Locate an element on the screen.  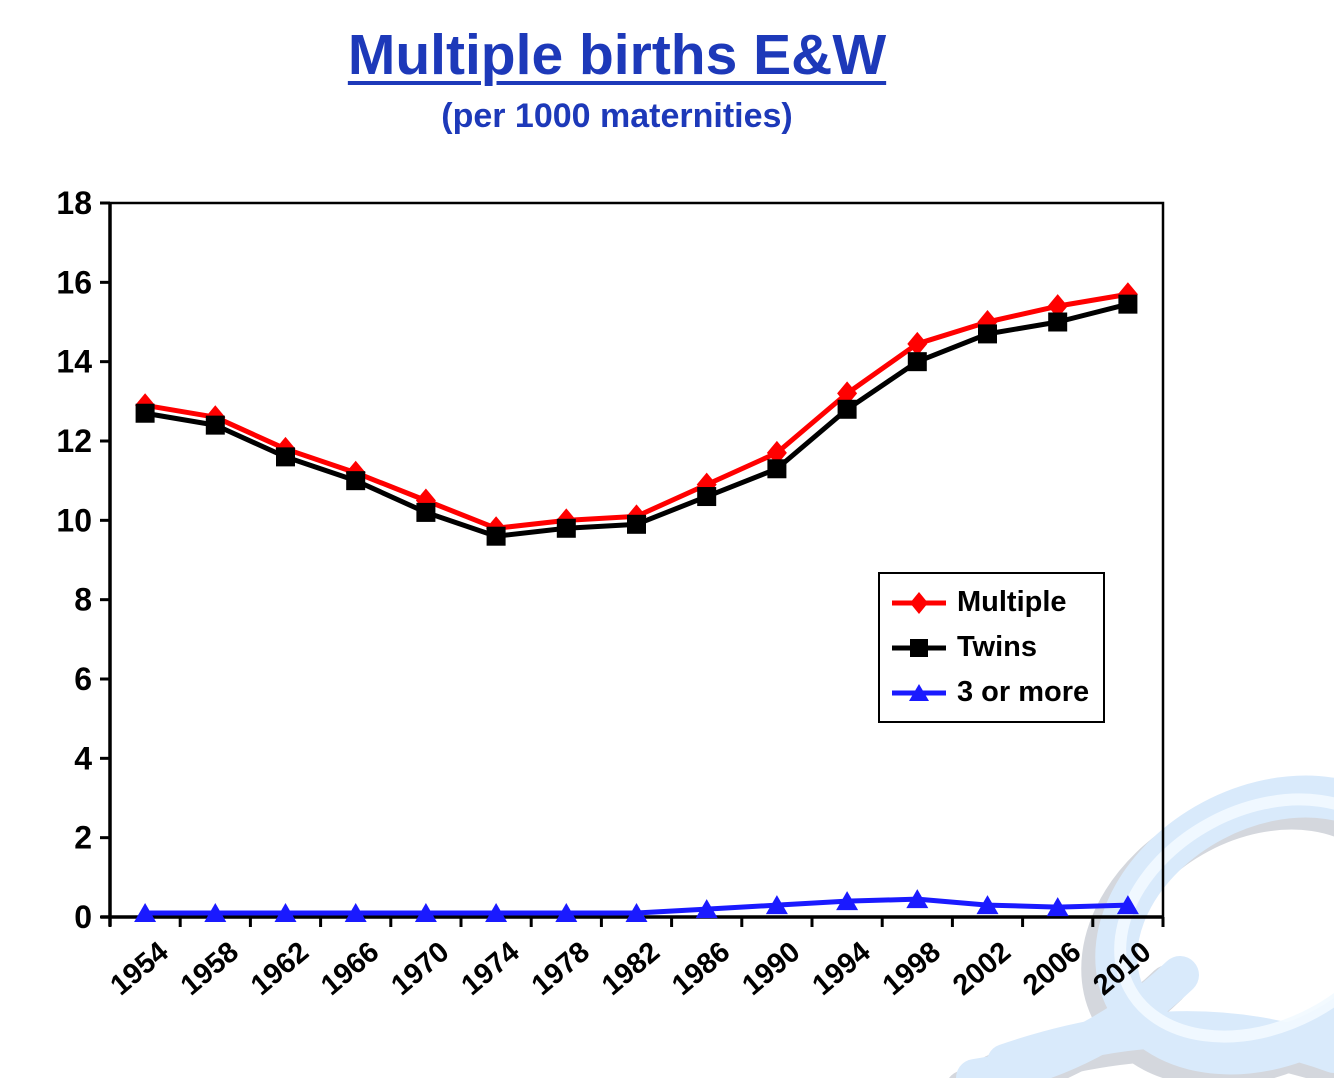
marker-3-or-more-1970 is located at coordinates (425, 913).